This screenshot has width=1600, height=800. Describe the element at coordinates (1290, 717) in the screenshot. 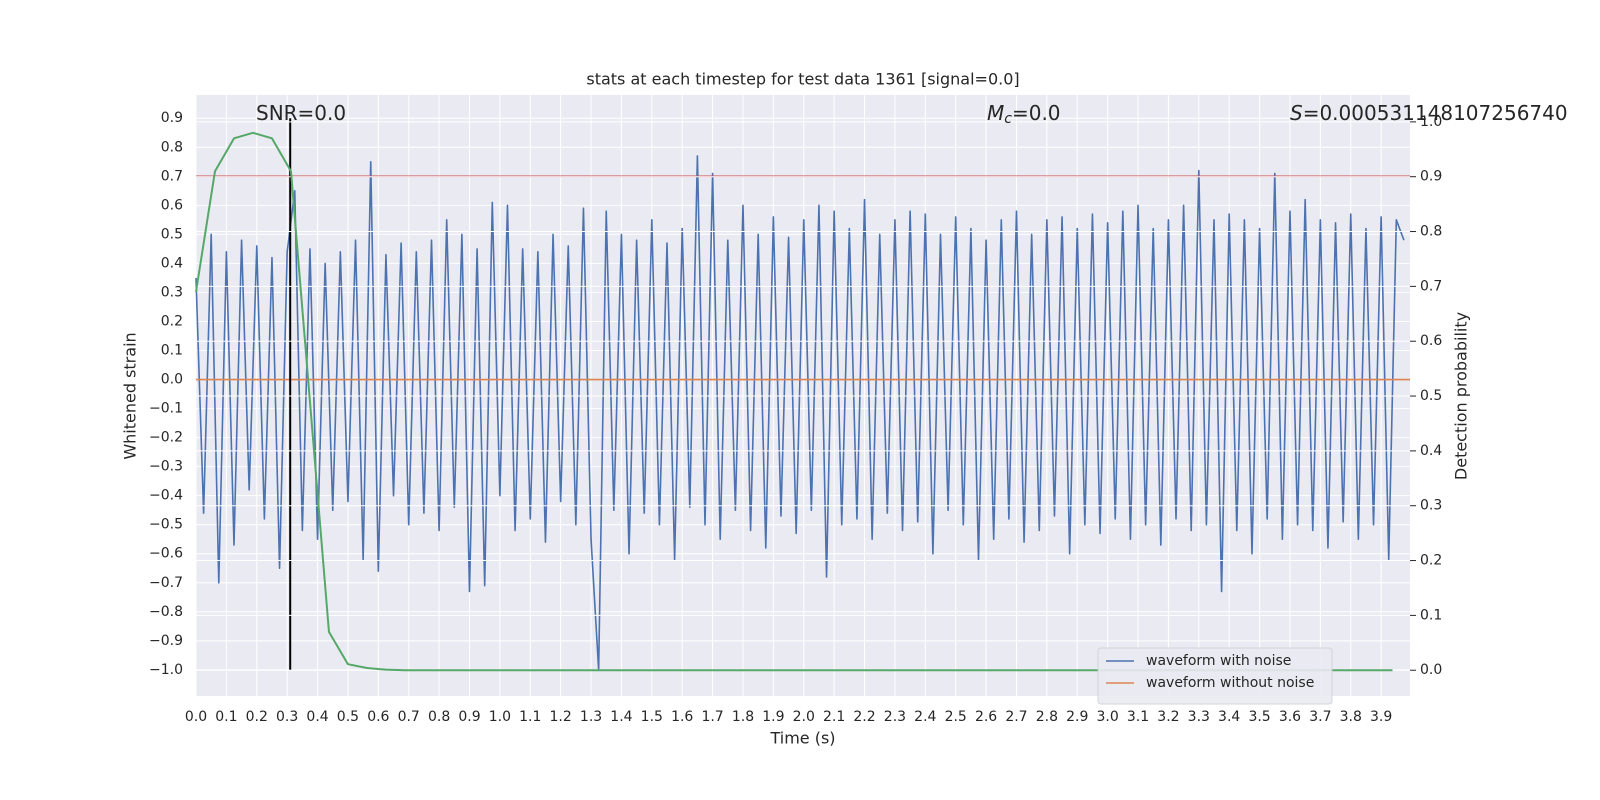

I see `x-tick-label: 3.6` at that location.